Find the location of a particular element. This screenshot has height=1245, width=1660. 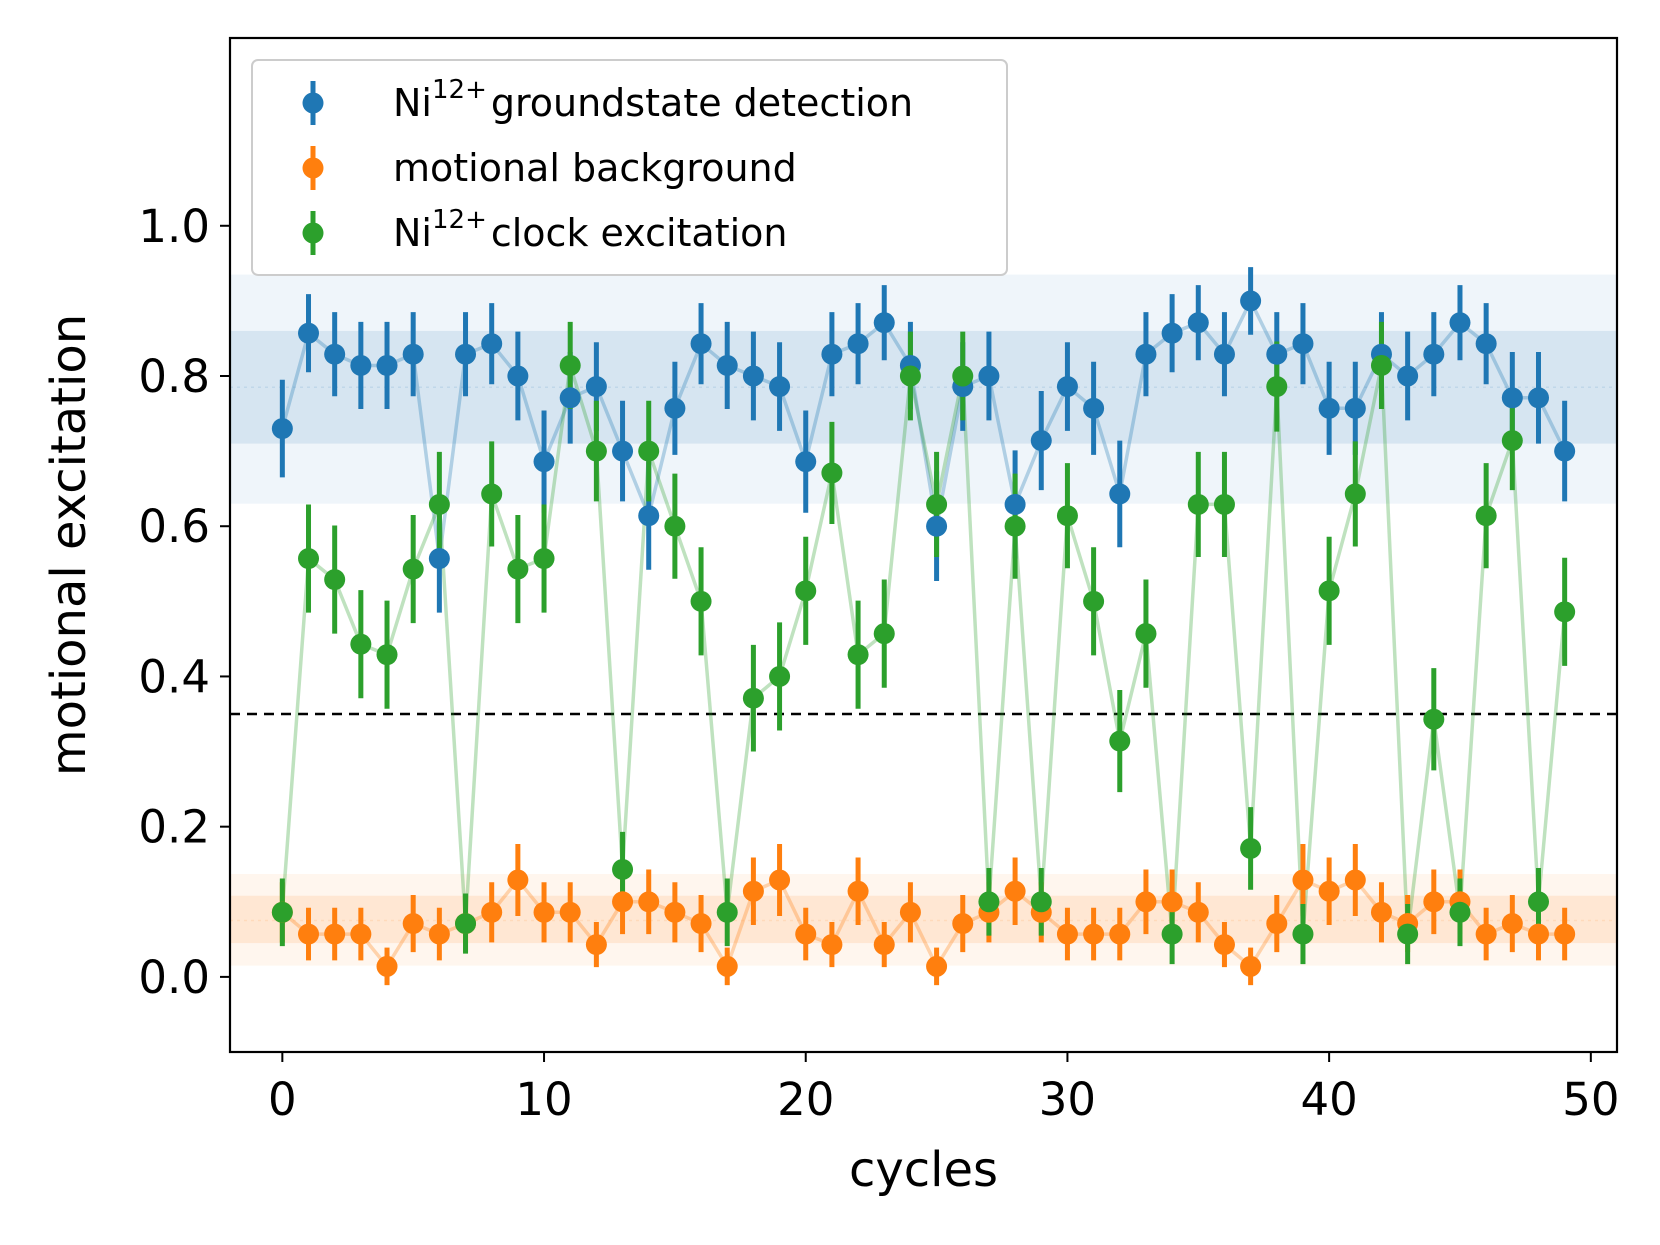

legend-label-rest-2: clock excitation is located at coordinates (639, 233).